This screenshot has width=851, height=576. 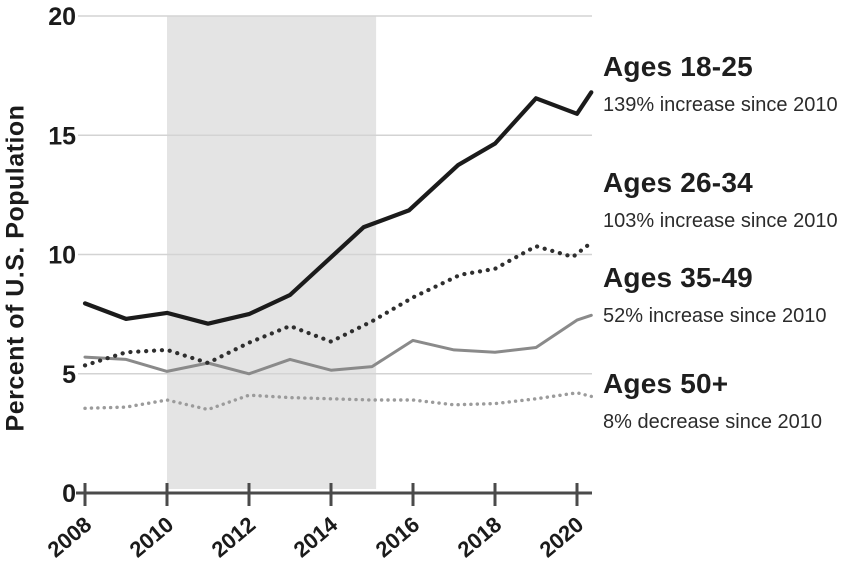 What do you see at coordinates (727, 401) in the screenshot?
I see `legend-item-ages-50-plus: Ages 50+ 8% decrease since 2010` at bounding box center [727, 401].